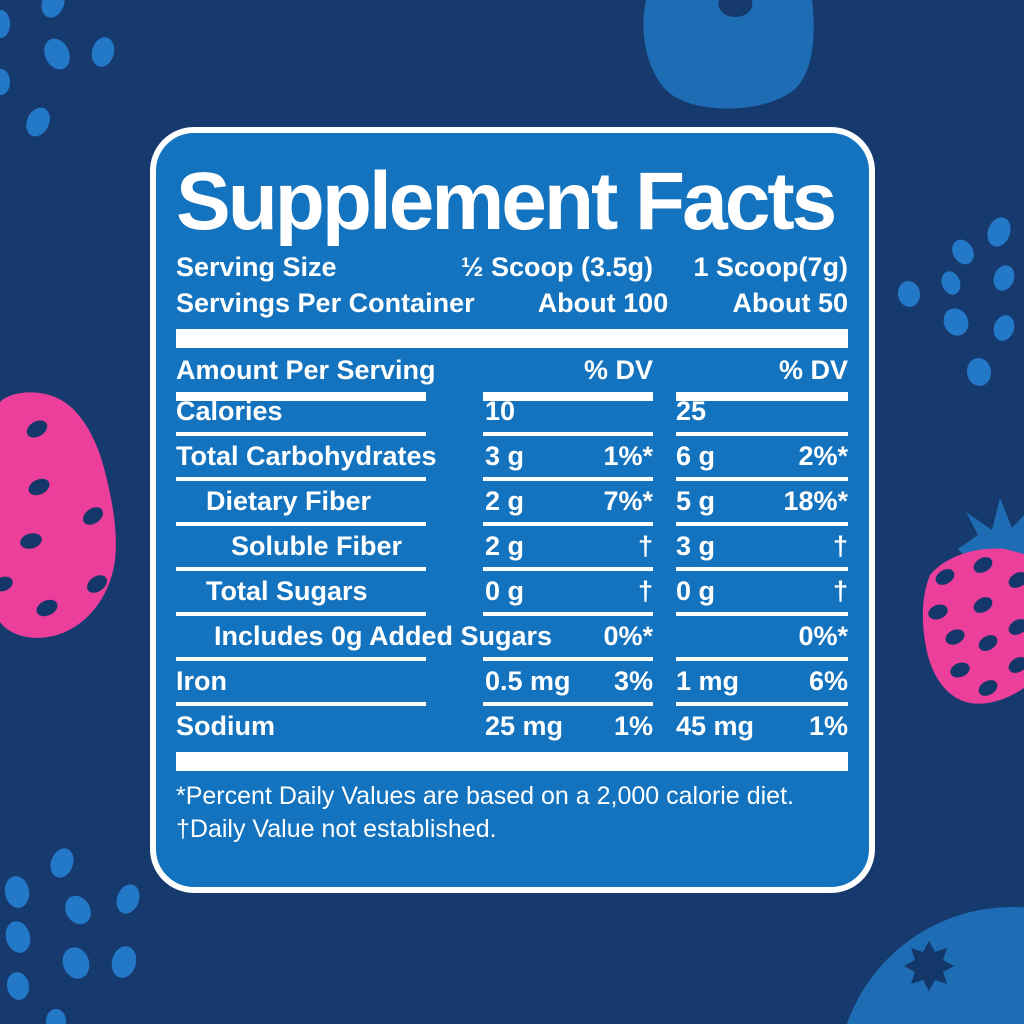 This screenshot has height=1024, width=1024. What do you see at coordinates (317, 546) in the screenshot?
I see `nutrient-name: Soluble Fiber` at bounding box center [317, 546].